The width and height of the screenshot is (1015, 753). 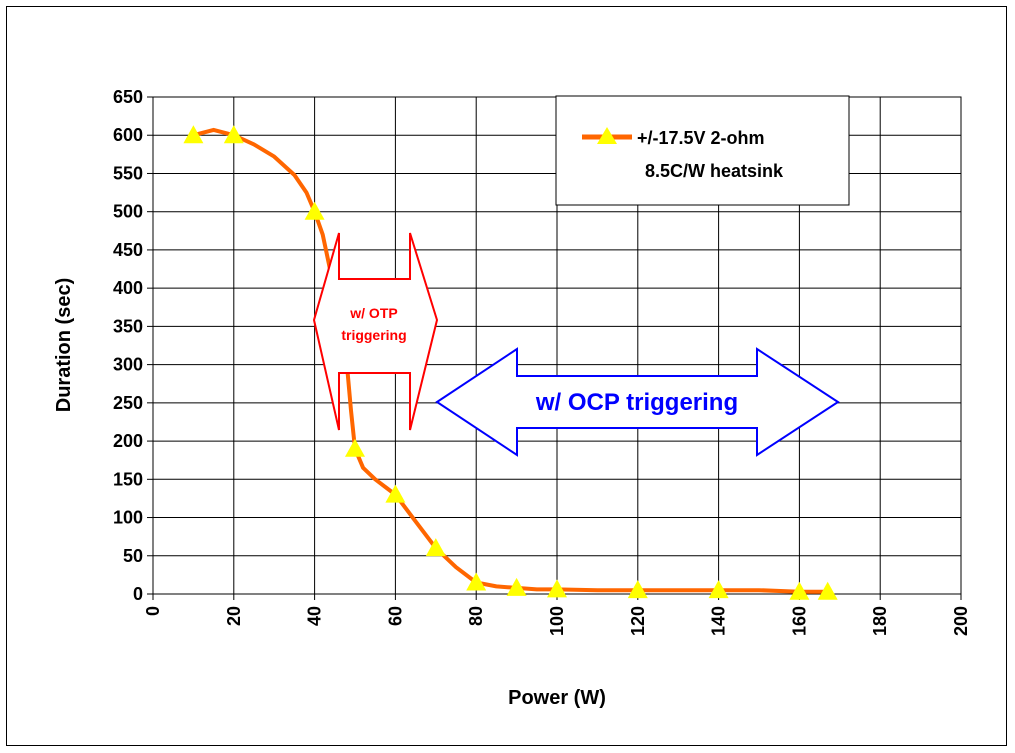 I want to click on y-tick-label: 150, so click(x=128, y=479).